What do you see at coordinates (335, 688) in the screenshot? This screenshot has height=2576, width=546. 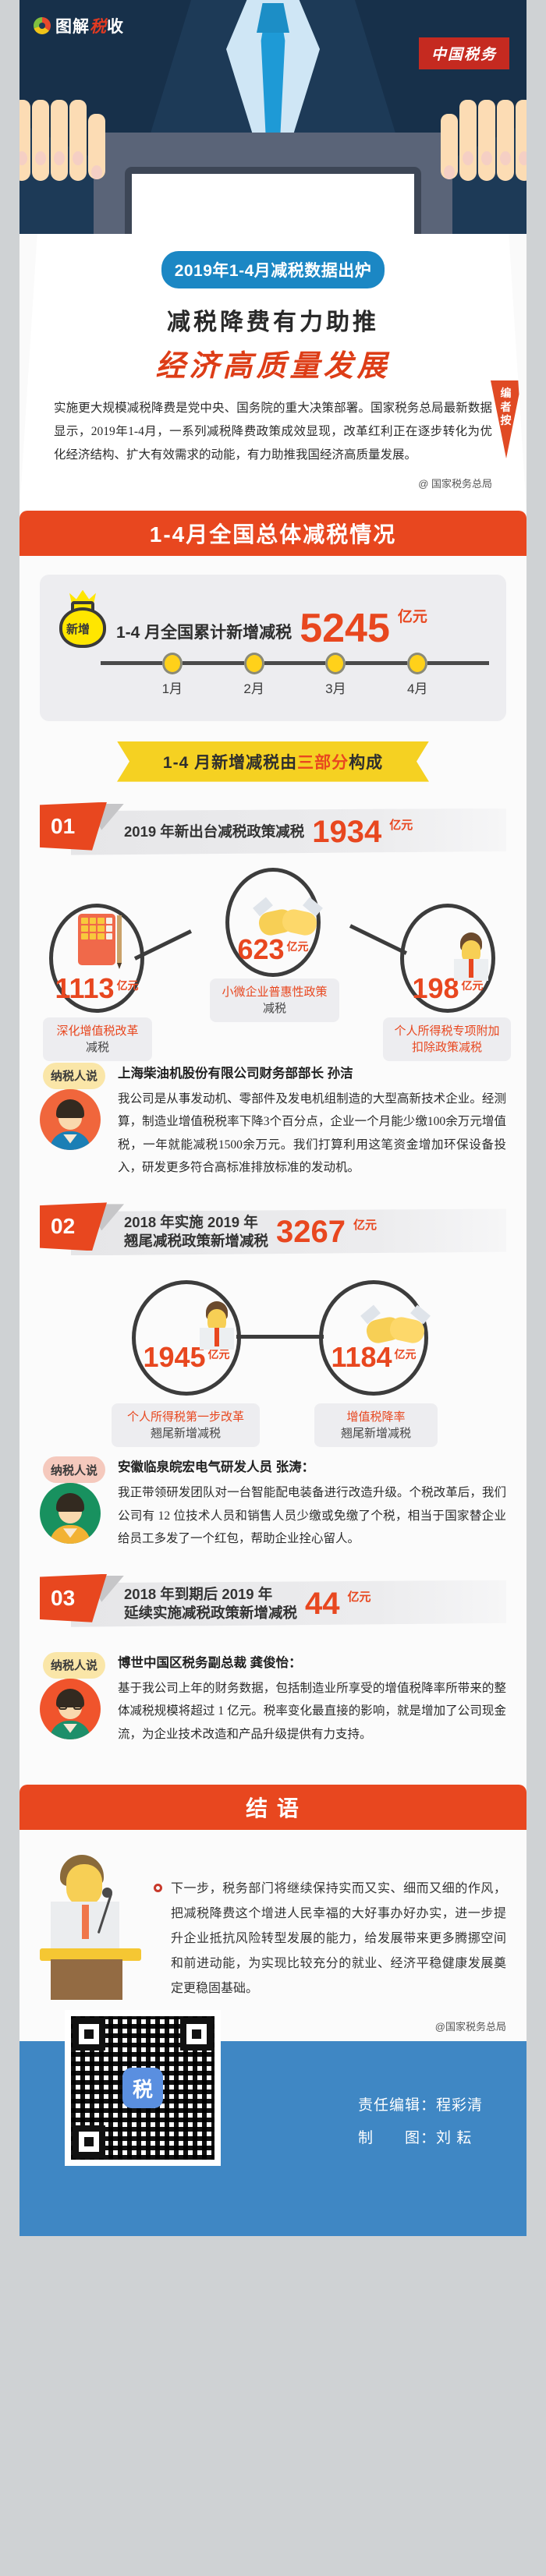 I see `timeline-label: 3月` at bounding box center [335, 688].